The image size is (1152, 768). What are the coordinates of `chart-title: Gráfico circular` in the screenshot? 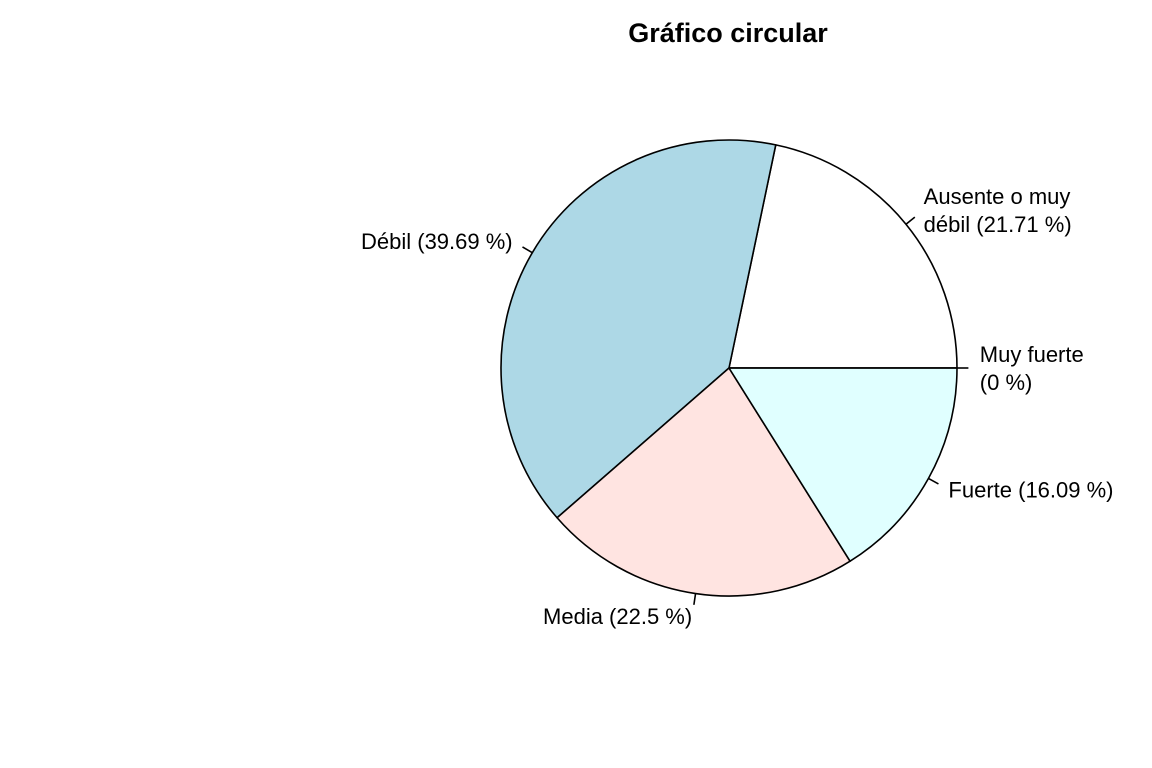 It's located at (728, 33).